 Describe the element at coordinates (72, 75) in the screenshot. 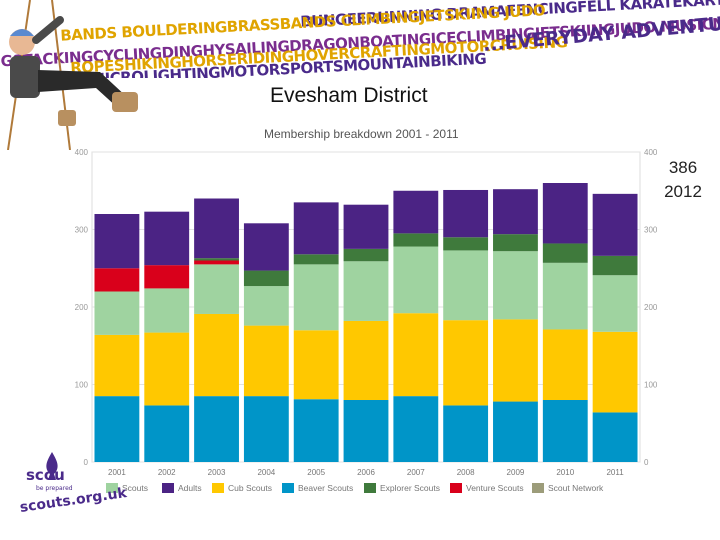

I see `climber-illustration` at that location.